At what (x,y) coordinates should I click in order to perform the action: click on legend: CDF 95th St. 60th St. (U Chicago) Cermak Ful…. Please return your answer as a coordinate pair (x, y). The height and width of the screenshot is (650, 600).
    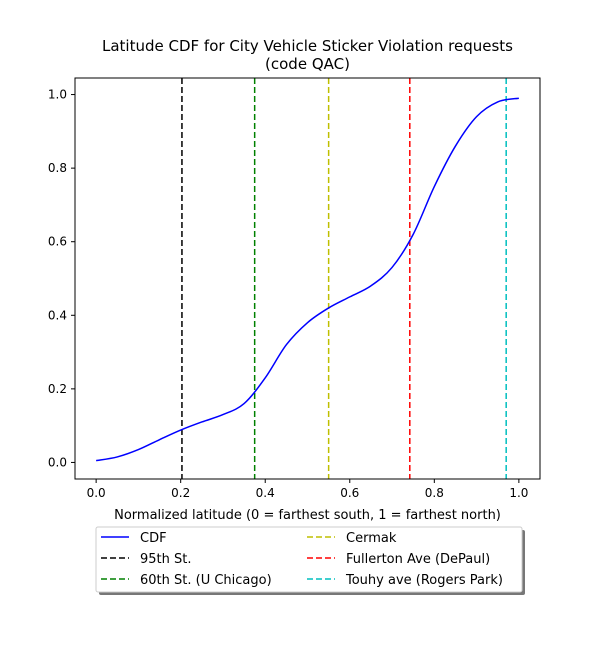
    Looking at the image, I should click on (310, 560).